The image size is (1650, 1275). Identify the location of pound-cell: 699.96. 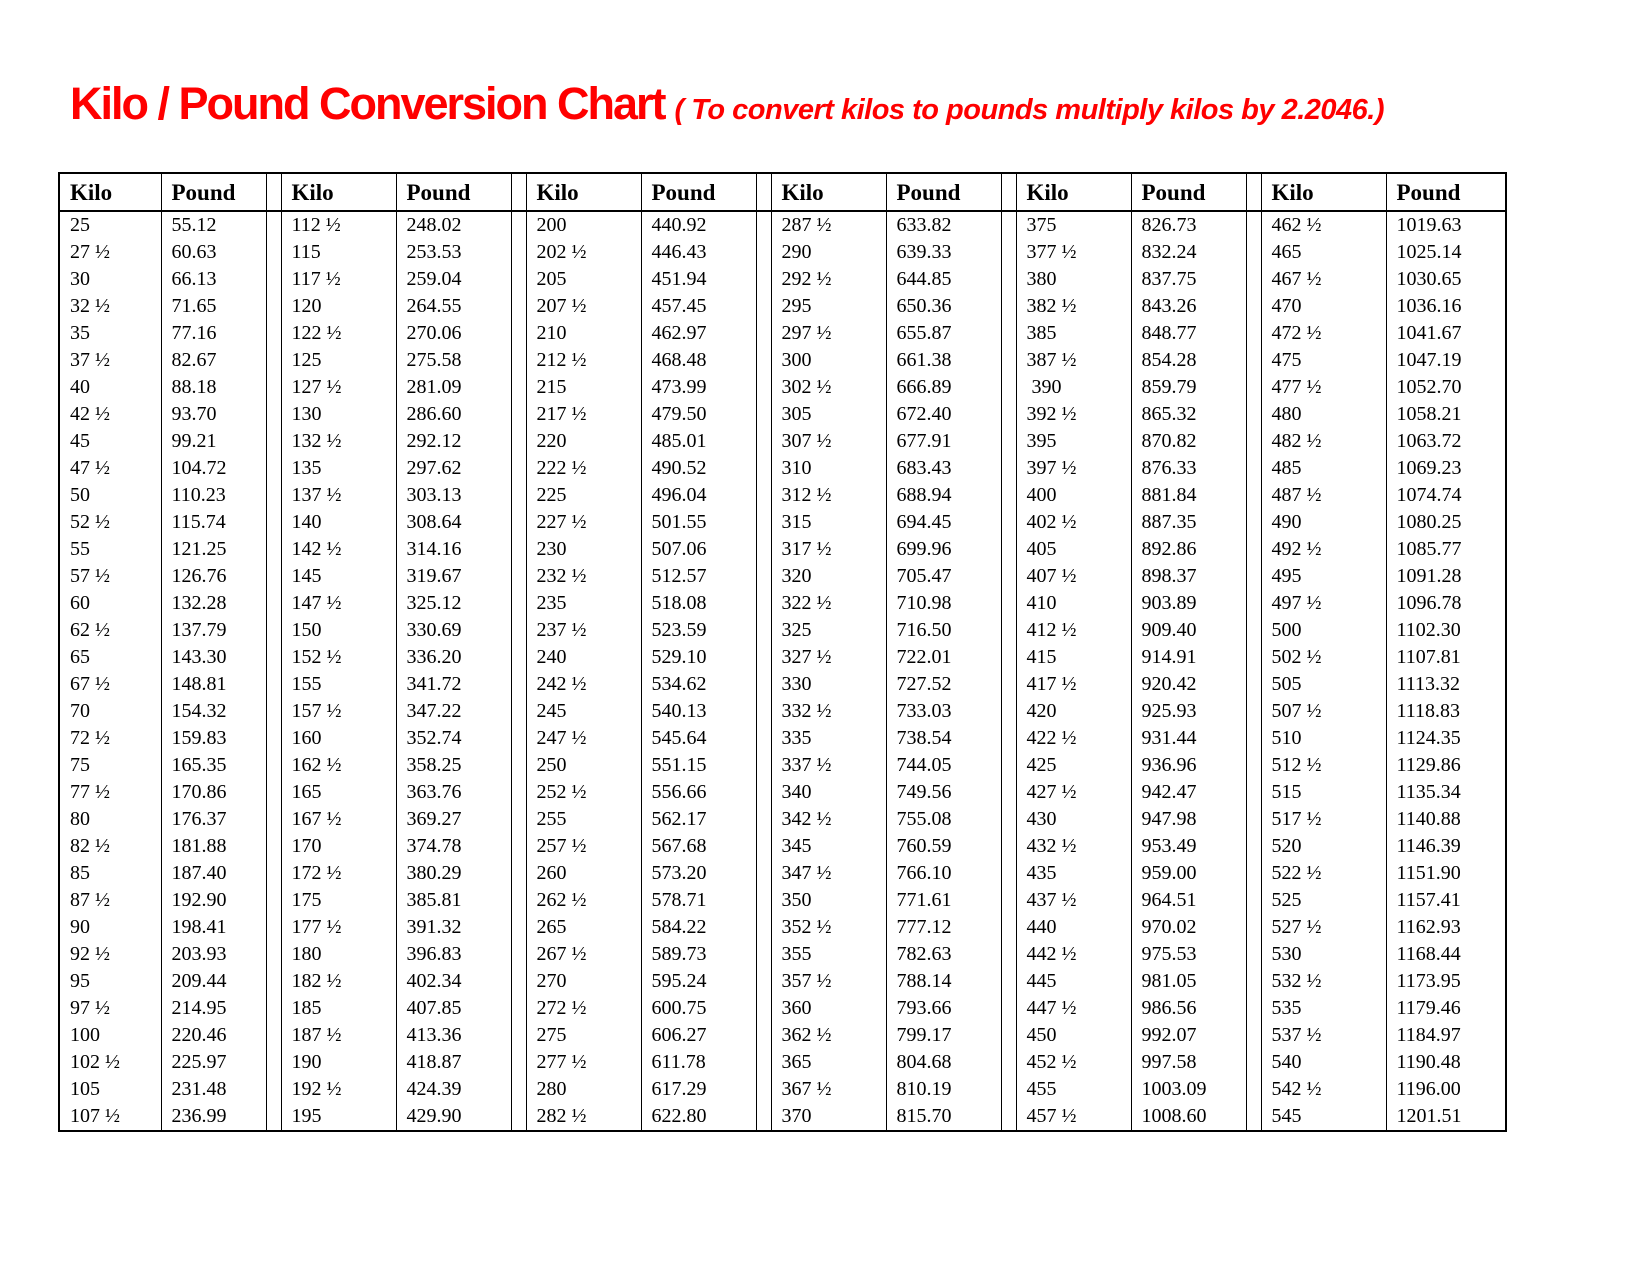
(943, 549).